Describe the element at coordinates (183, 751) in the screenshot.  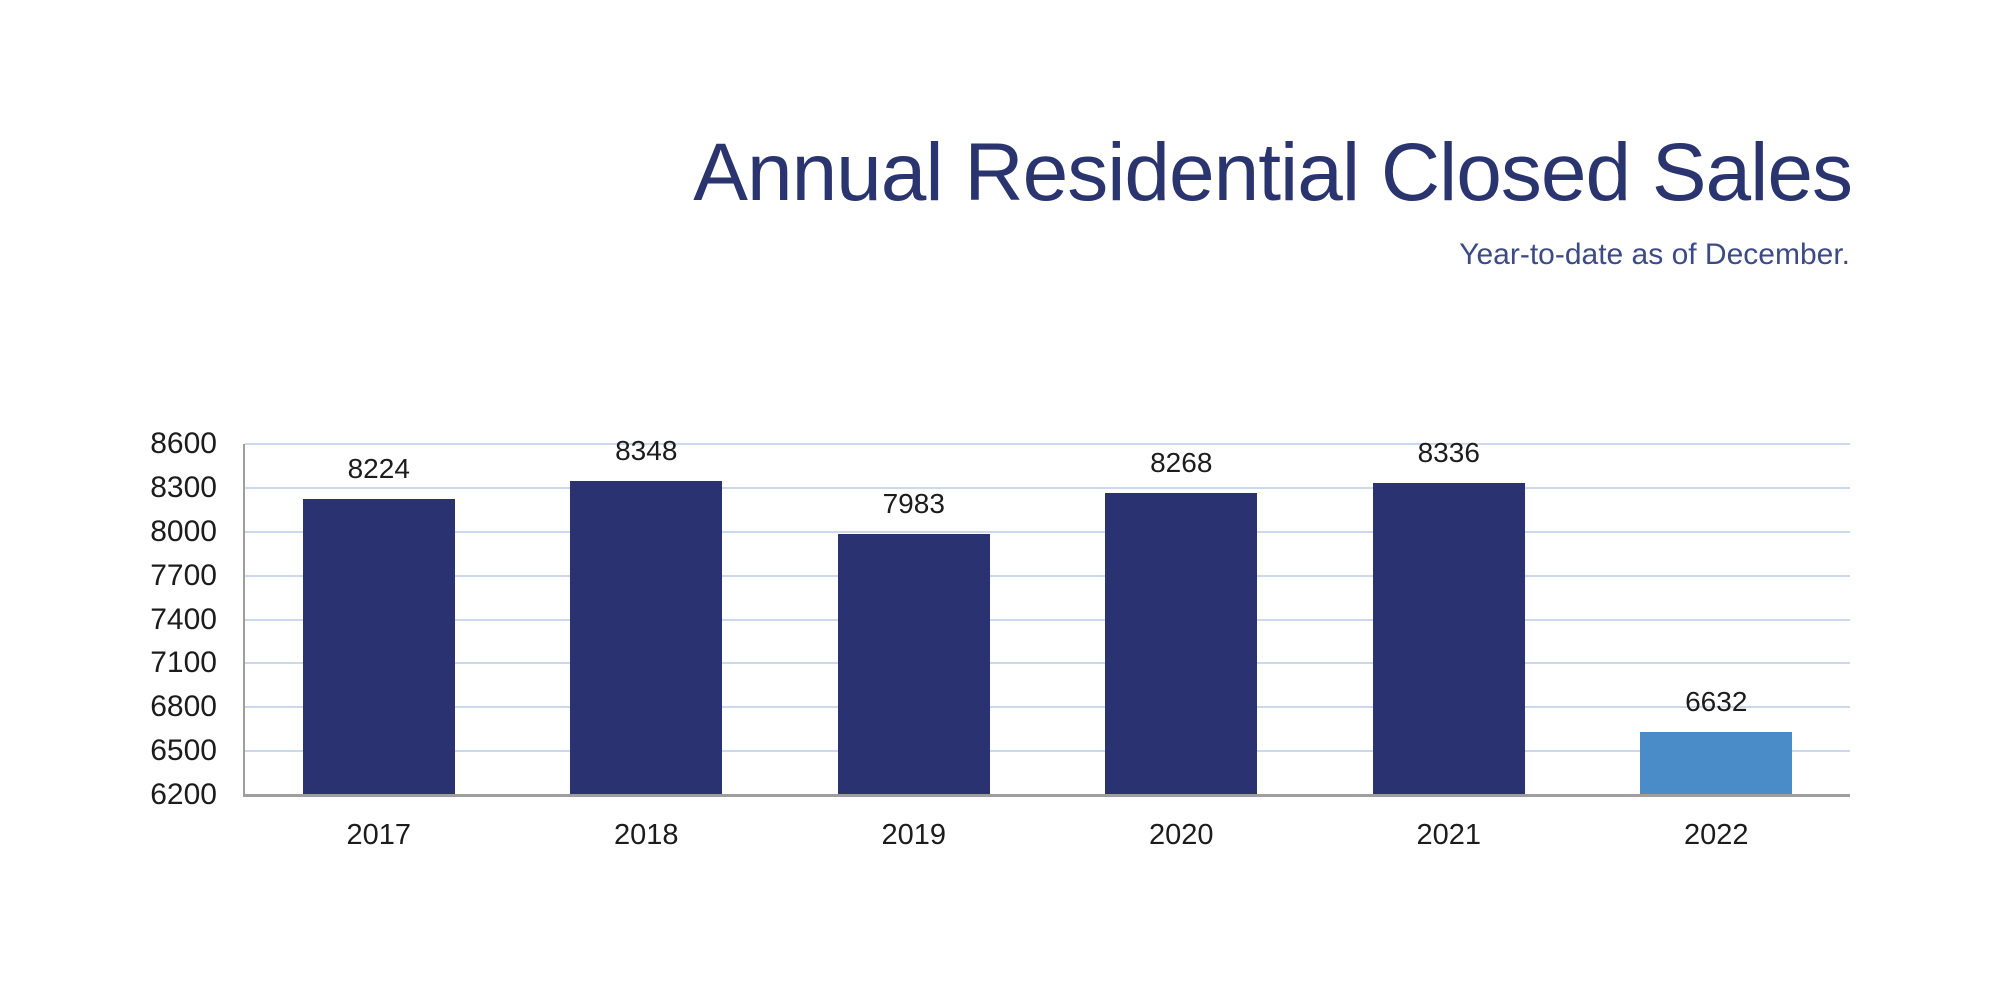
I see `y-tick-label-6500: 6500` at that location.